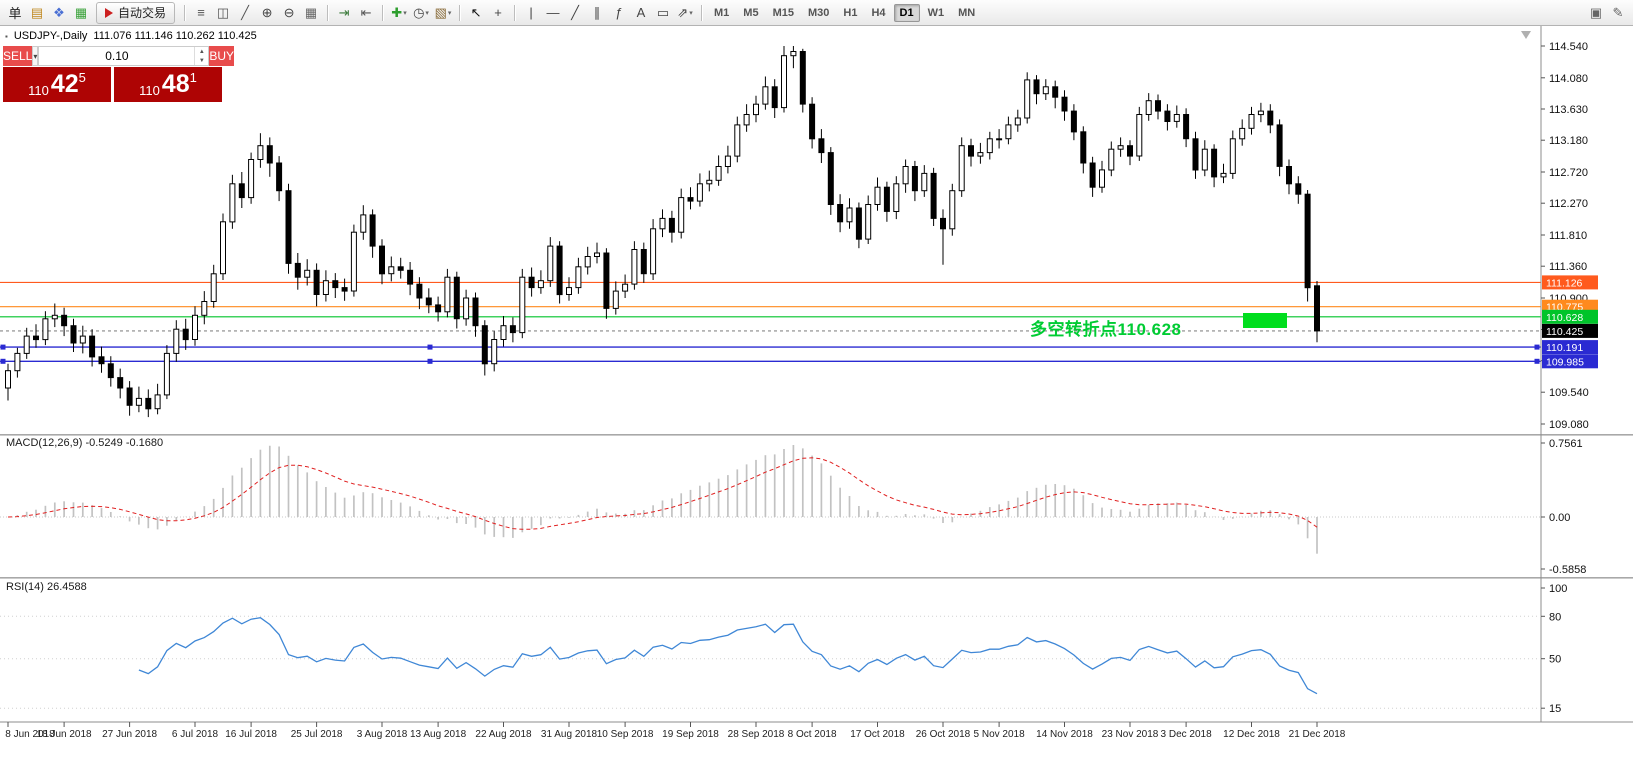 The width and height of the screenshot is (1633, 772). Describe the element at coordinates (1555, 617) in the screenshot. I see `rsi-scale-label: 80` at that location.